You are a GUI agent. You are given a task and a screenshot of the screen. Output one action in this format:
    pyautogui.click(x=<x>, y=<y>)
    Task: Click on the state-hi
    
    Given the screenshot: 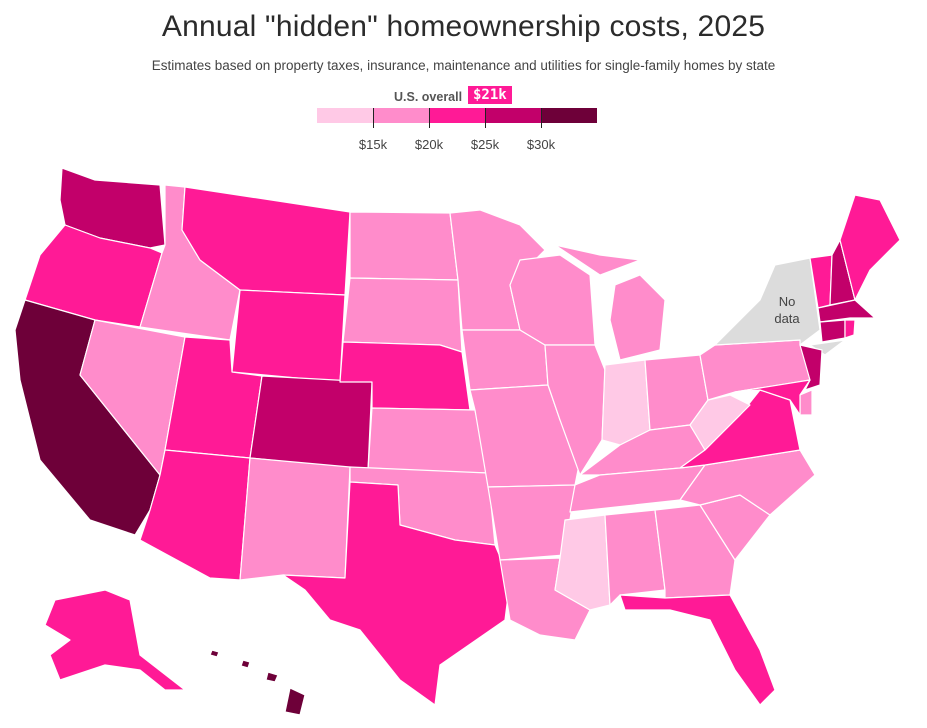 What is the action you would take?
    pyautogui.click(x=257, y=682)
    